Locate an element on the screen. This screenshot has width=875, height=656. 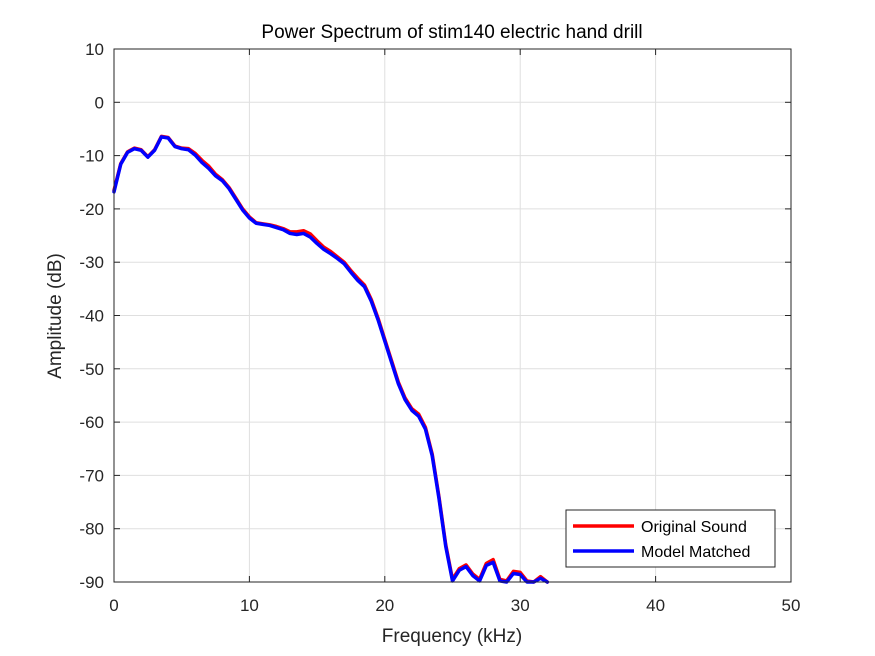
y-tick-label: -30 is located at coordinates (91, 262).